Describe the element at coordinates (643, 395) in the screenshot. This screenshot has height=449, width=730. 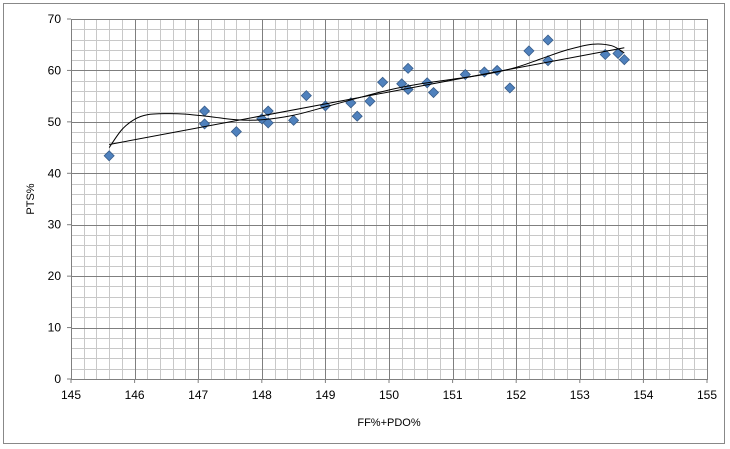
I see `x-tick-label: 154` at that location.